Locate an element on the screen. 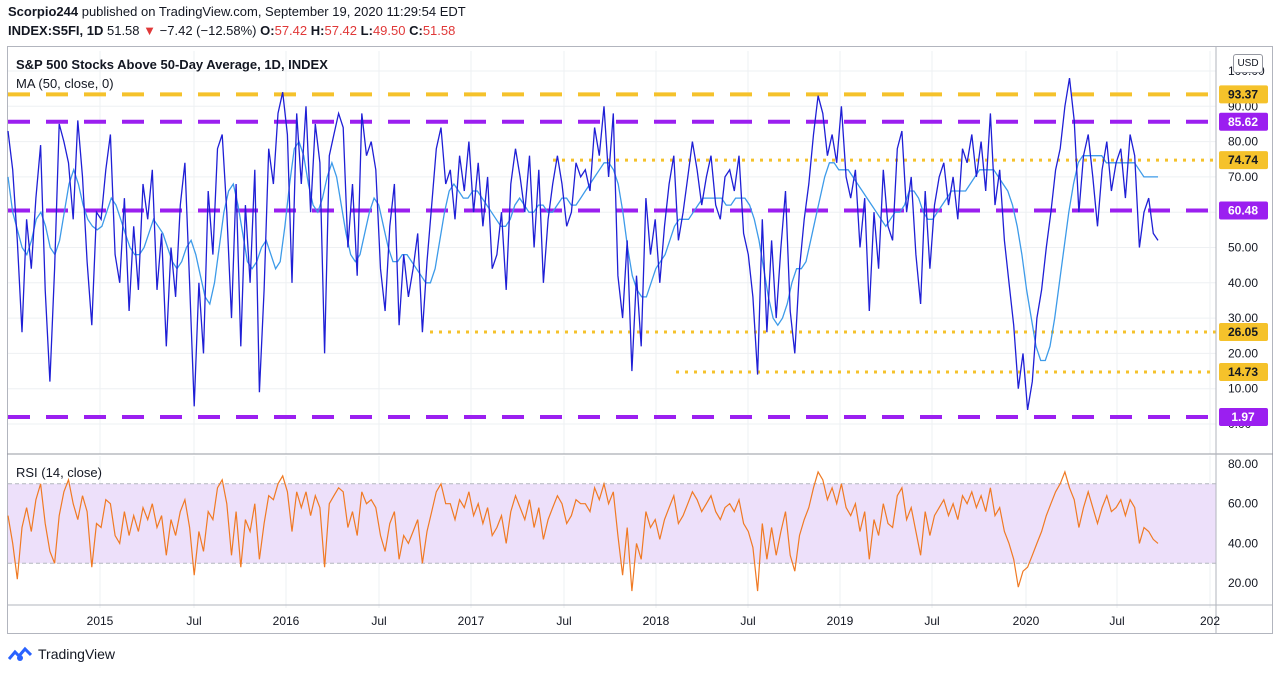 Image resolution: width=1280 pixels, height=674 pixels. rsi-axis-ticks: 80.00 60.00 40.00 20.00 is located at coordinates (1243, 523).